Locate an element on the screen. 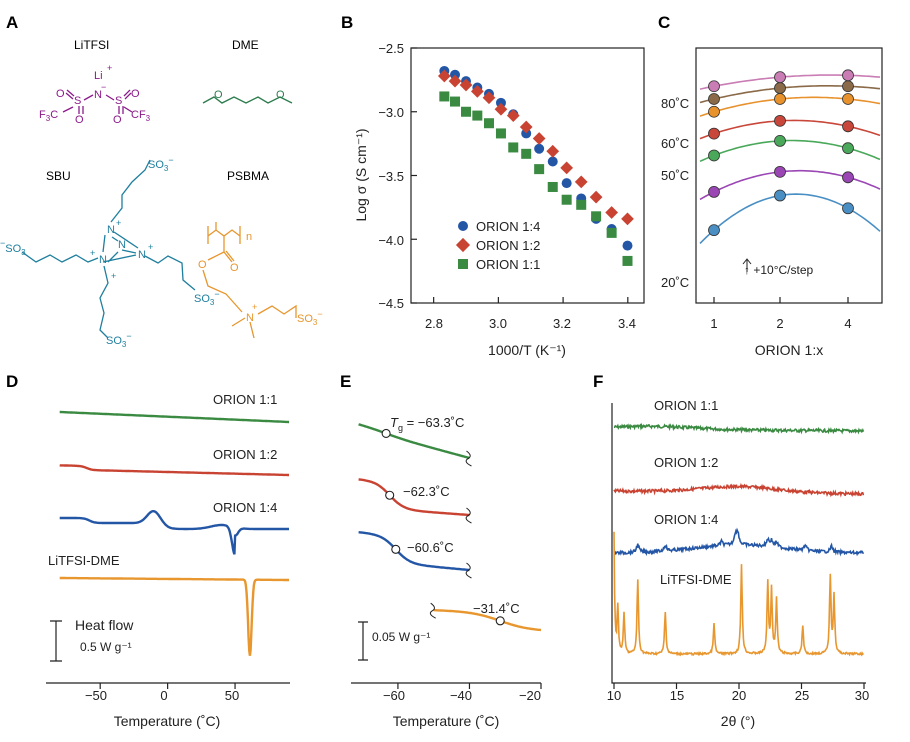 This screenshot has width=910, height=742. panel-c-axes-frame is located at coordinates (789, 175).